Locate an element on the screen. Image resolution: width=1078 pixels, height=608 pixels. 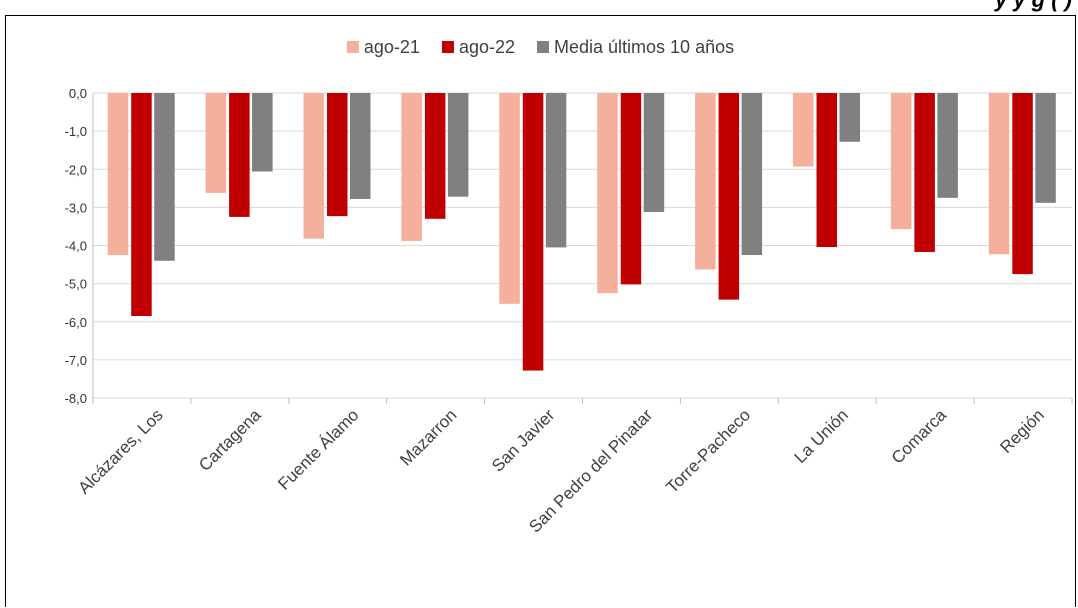
y-tick-label: -3,0 is located at coordinates (76, 207).